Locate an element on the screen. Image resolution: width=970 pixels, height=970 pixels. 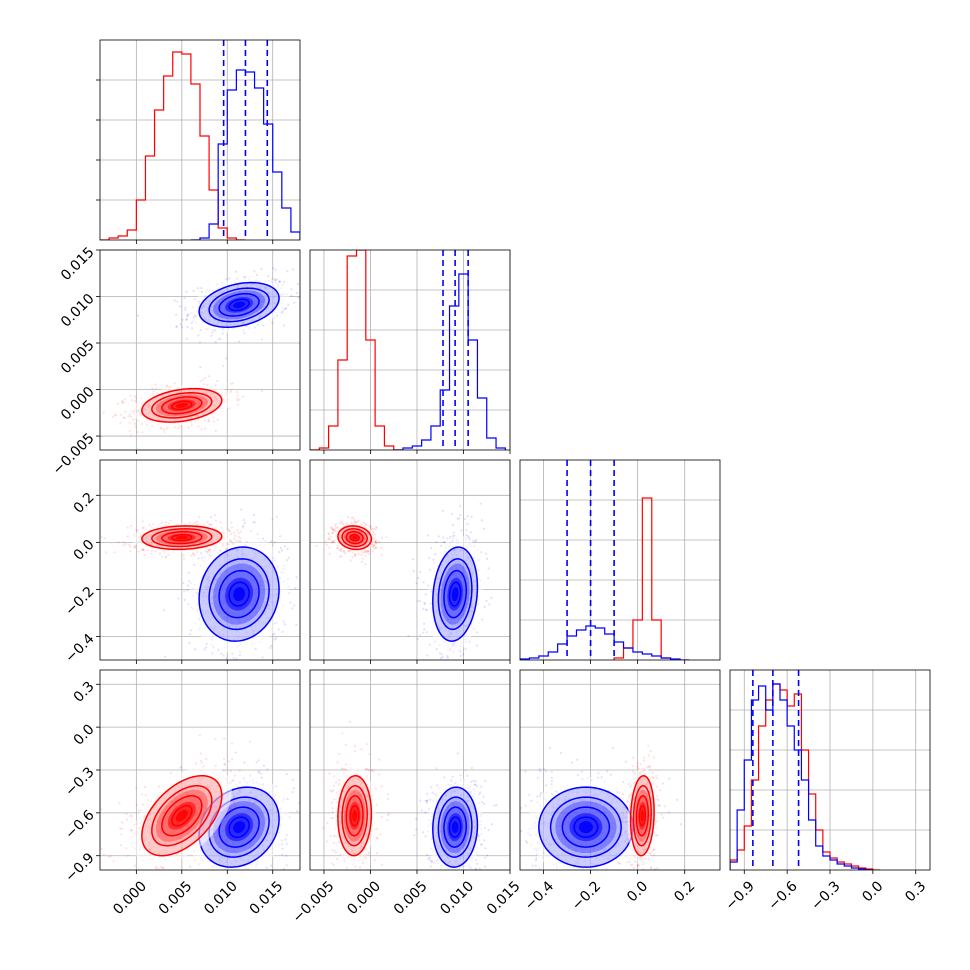
histogram-red is located at coordinates (357, 350).